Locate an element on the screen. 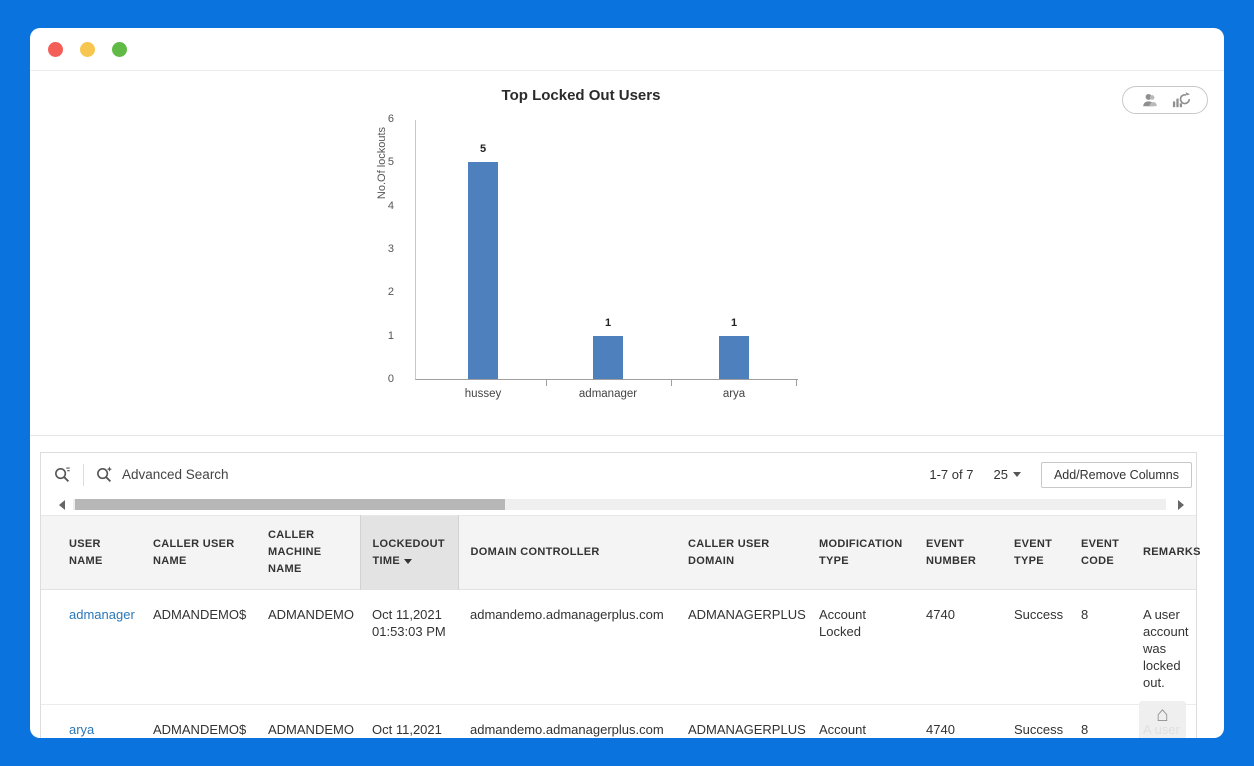 This screenshot has height=766, width=1254. col-header-event_type: EVENT TYPE is located at coordinates (1033, 552).